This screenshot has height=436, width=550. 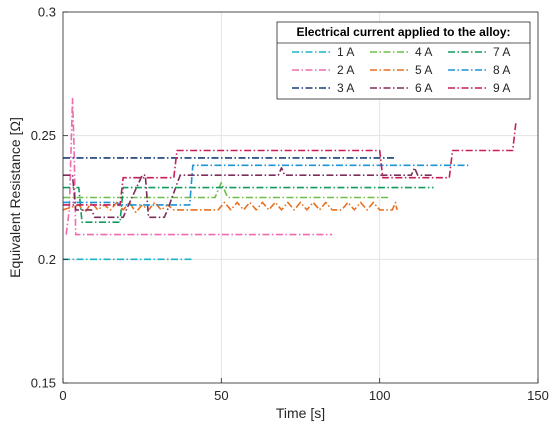 What do you see at coordinates (401, 52) in the screenshot?
I see `legend-item-4a: 4 A` at bounding box center [401, 52].